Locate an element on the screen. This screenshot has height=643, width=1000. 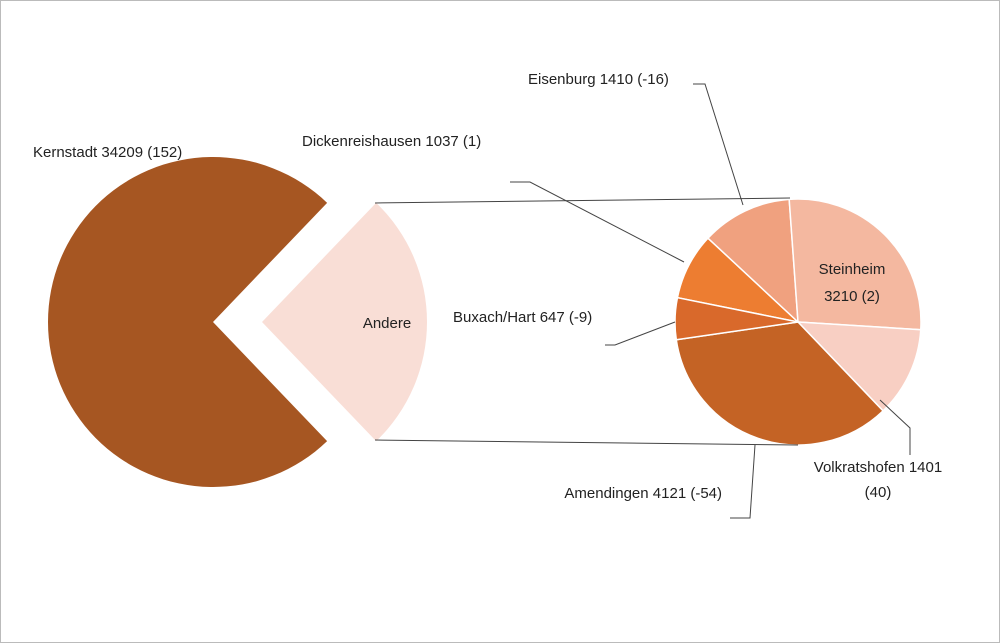
data-label: Buxach/Hart 647 (-9) is located at coordinates (522, 317).